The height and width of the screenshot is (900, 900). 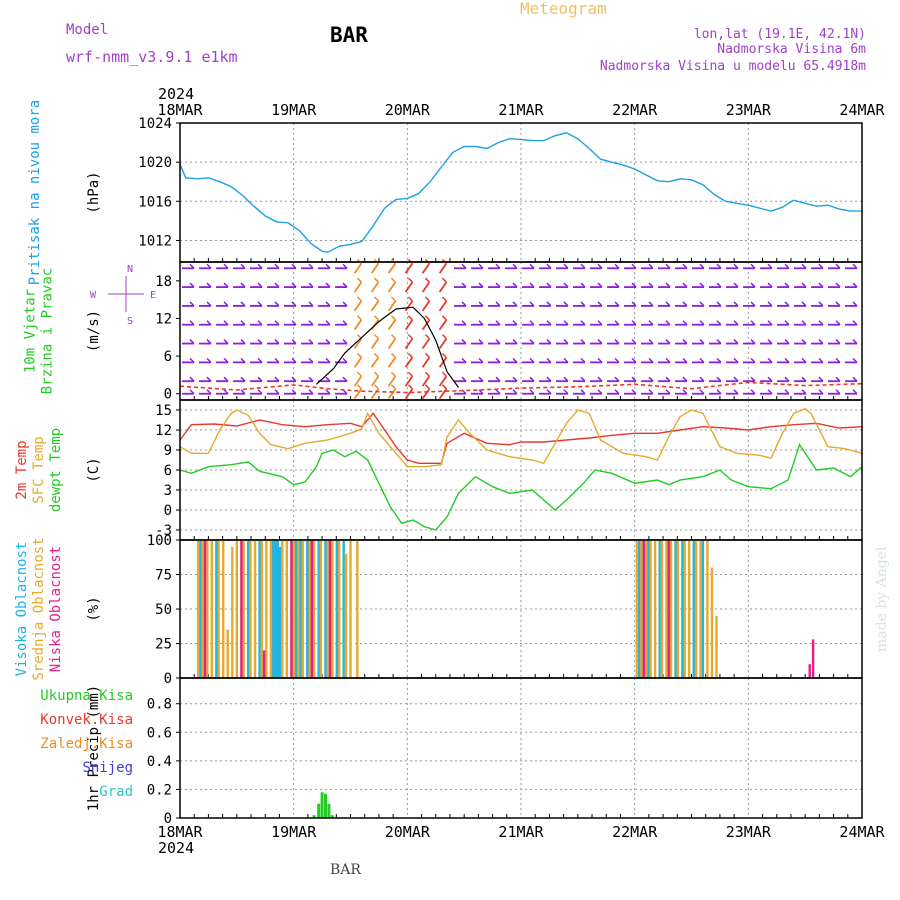 What do you see at coordinates (35, 192) in the screenshot?
I see `side-label-pressure-0: Pritisak na nivou mora` at bounding box center [35, 192].